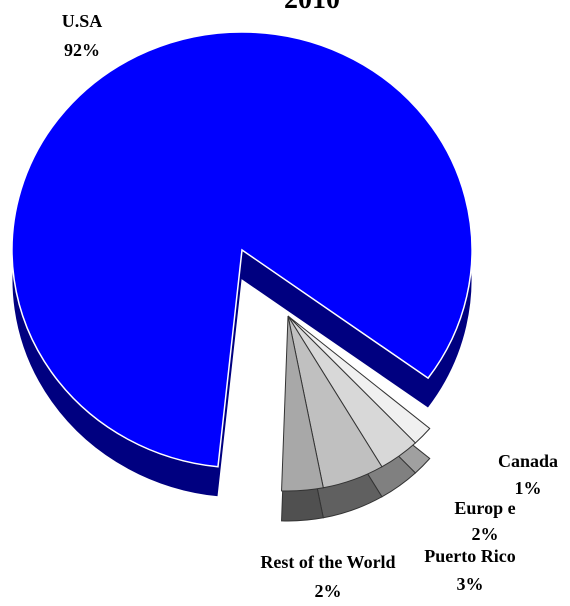 The height and width of the screenshot is (606, 570). Describe the element at coordinates (528, 461) in the screenshot. I see `slice-label-canada: Canada` at that location.